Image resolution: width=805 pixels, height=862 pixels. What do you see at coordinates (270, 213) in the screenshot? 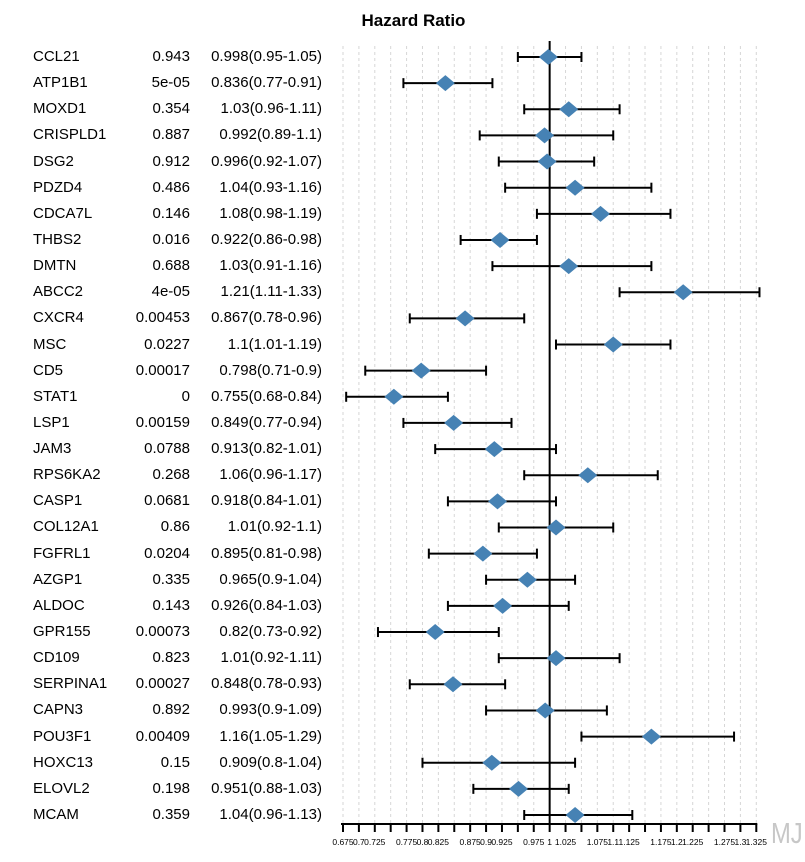
I see `hr-ci-label: 1.08(0.98-1.19)` at bounding box center [270, 213].